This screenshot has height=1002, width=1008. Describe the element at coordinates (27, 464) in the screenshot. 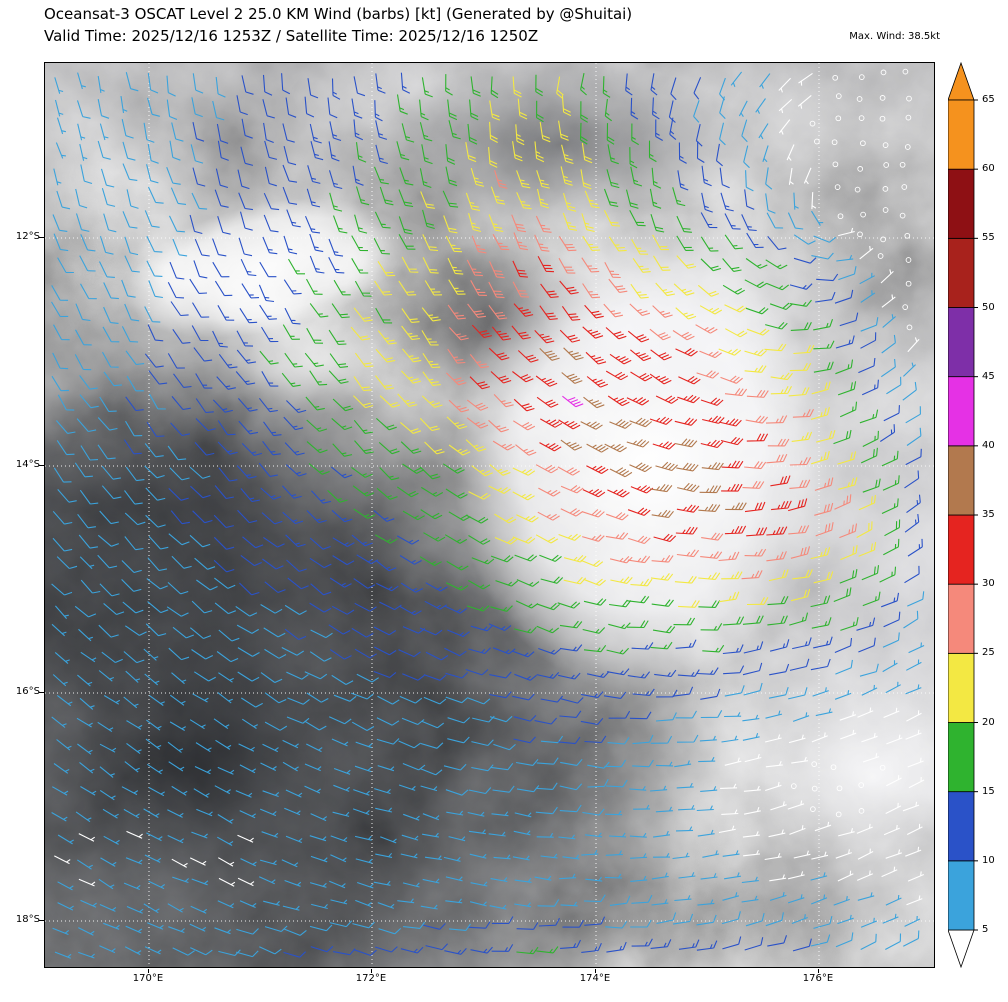

I see `y-axis-tick-label: 14°S` at that location.